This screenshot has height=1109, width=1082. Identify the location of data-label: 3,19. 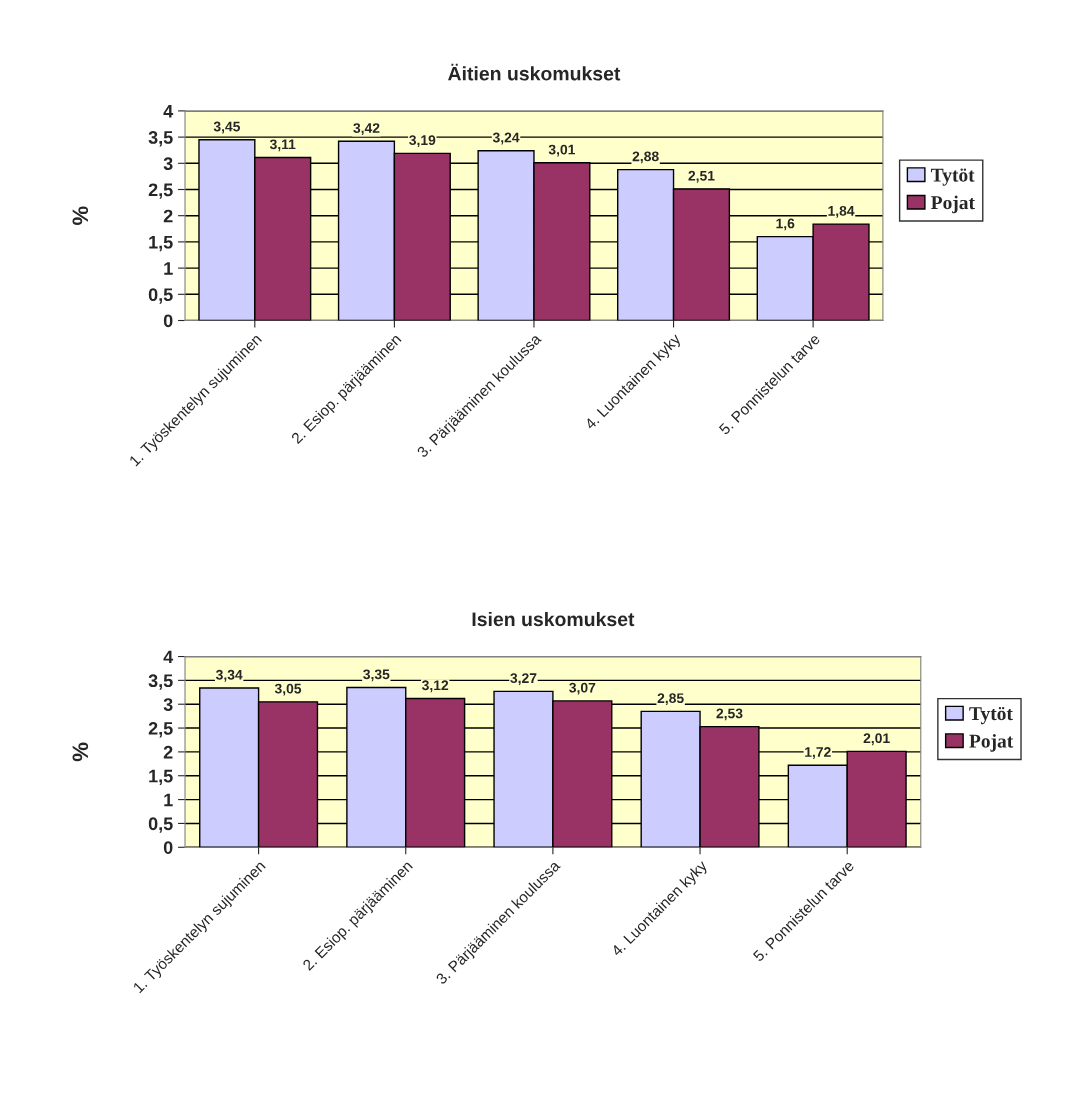
(422, 141).